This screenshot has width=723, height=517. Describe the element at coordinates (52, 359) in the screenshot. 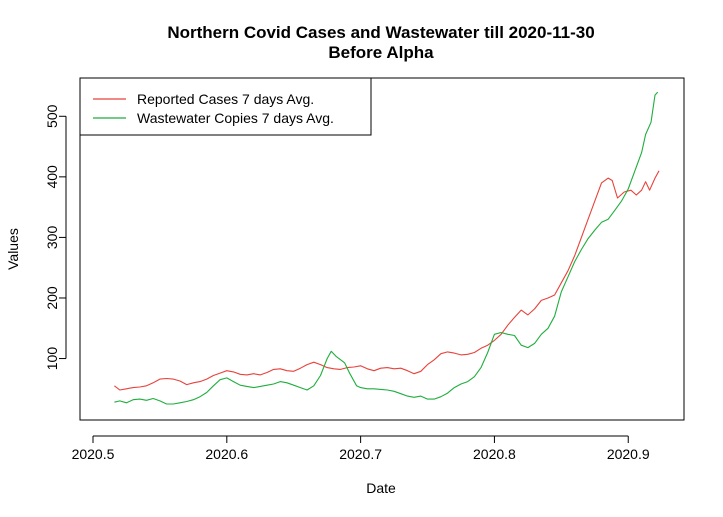

I see `y-tick-label: 100` at that location.